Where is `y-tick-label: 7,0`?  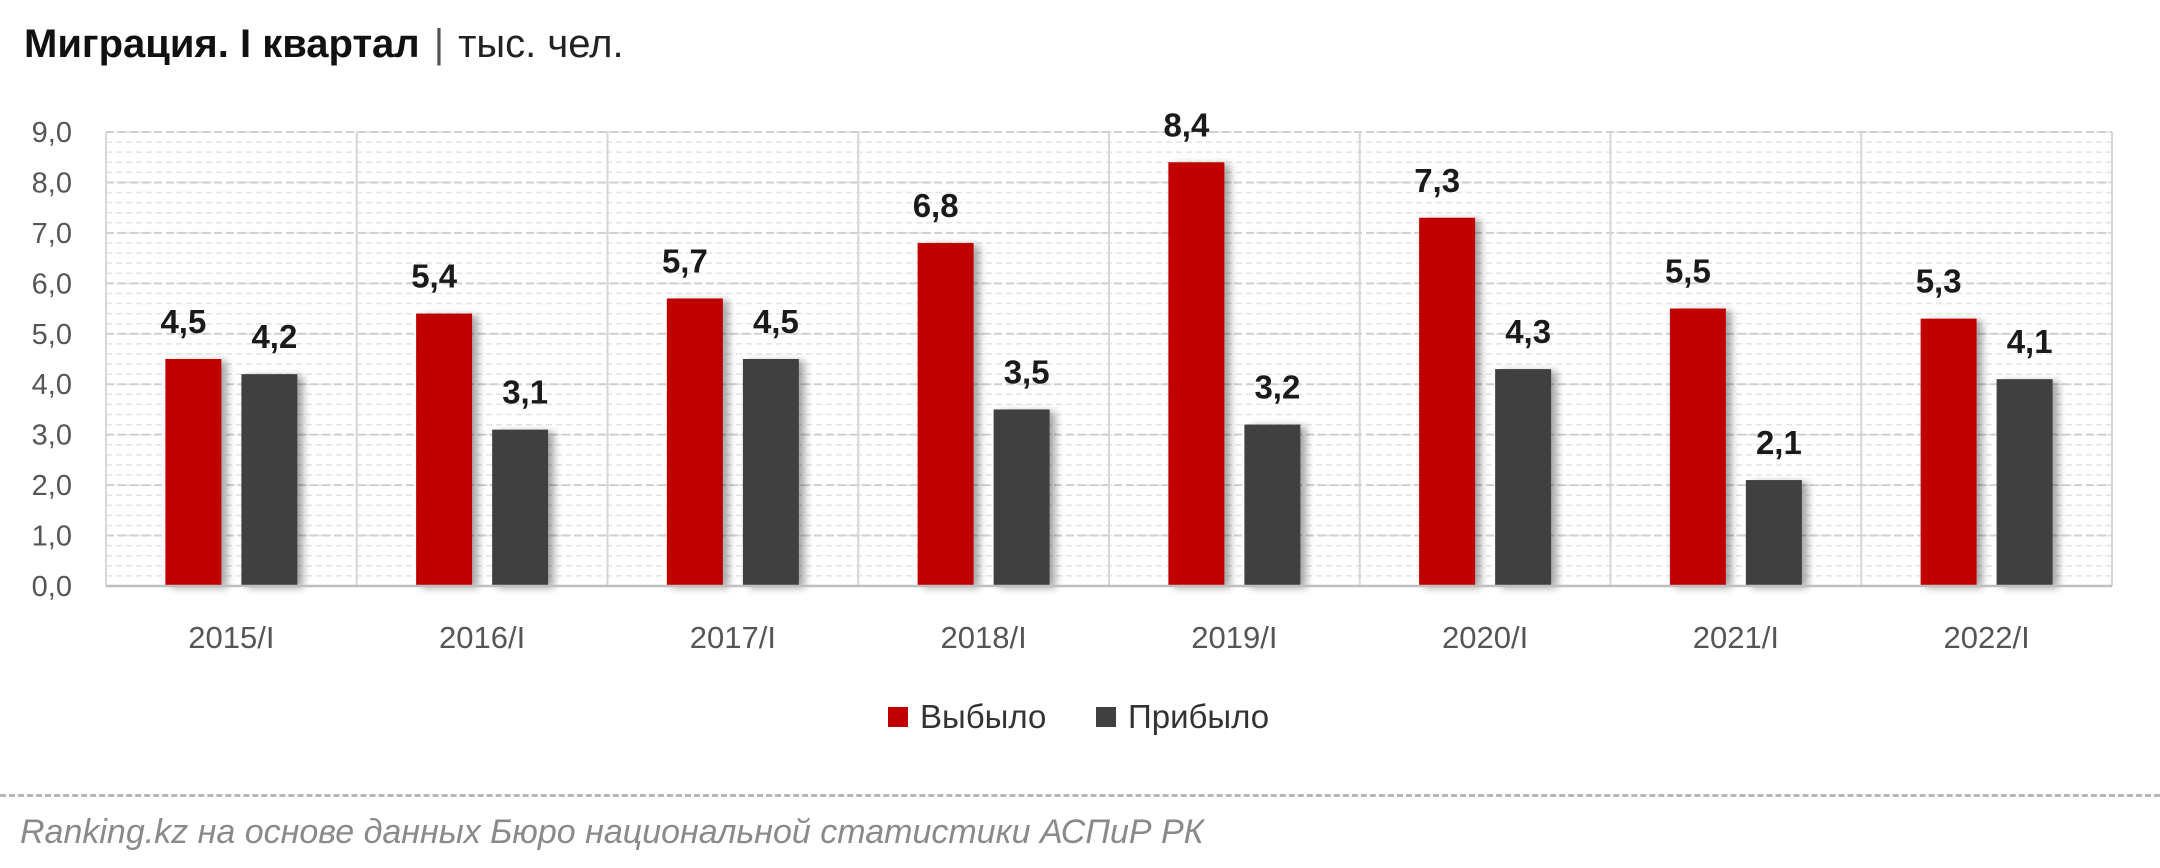
y-tick-label: 7,0 is located at coordinates (52, 234).